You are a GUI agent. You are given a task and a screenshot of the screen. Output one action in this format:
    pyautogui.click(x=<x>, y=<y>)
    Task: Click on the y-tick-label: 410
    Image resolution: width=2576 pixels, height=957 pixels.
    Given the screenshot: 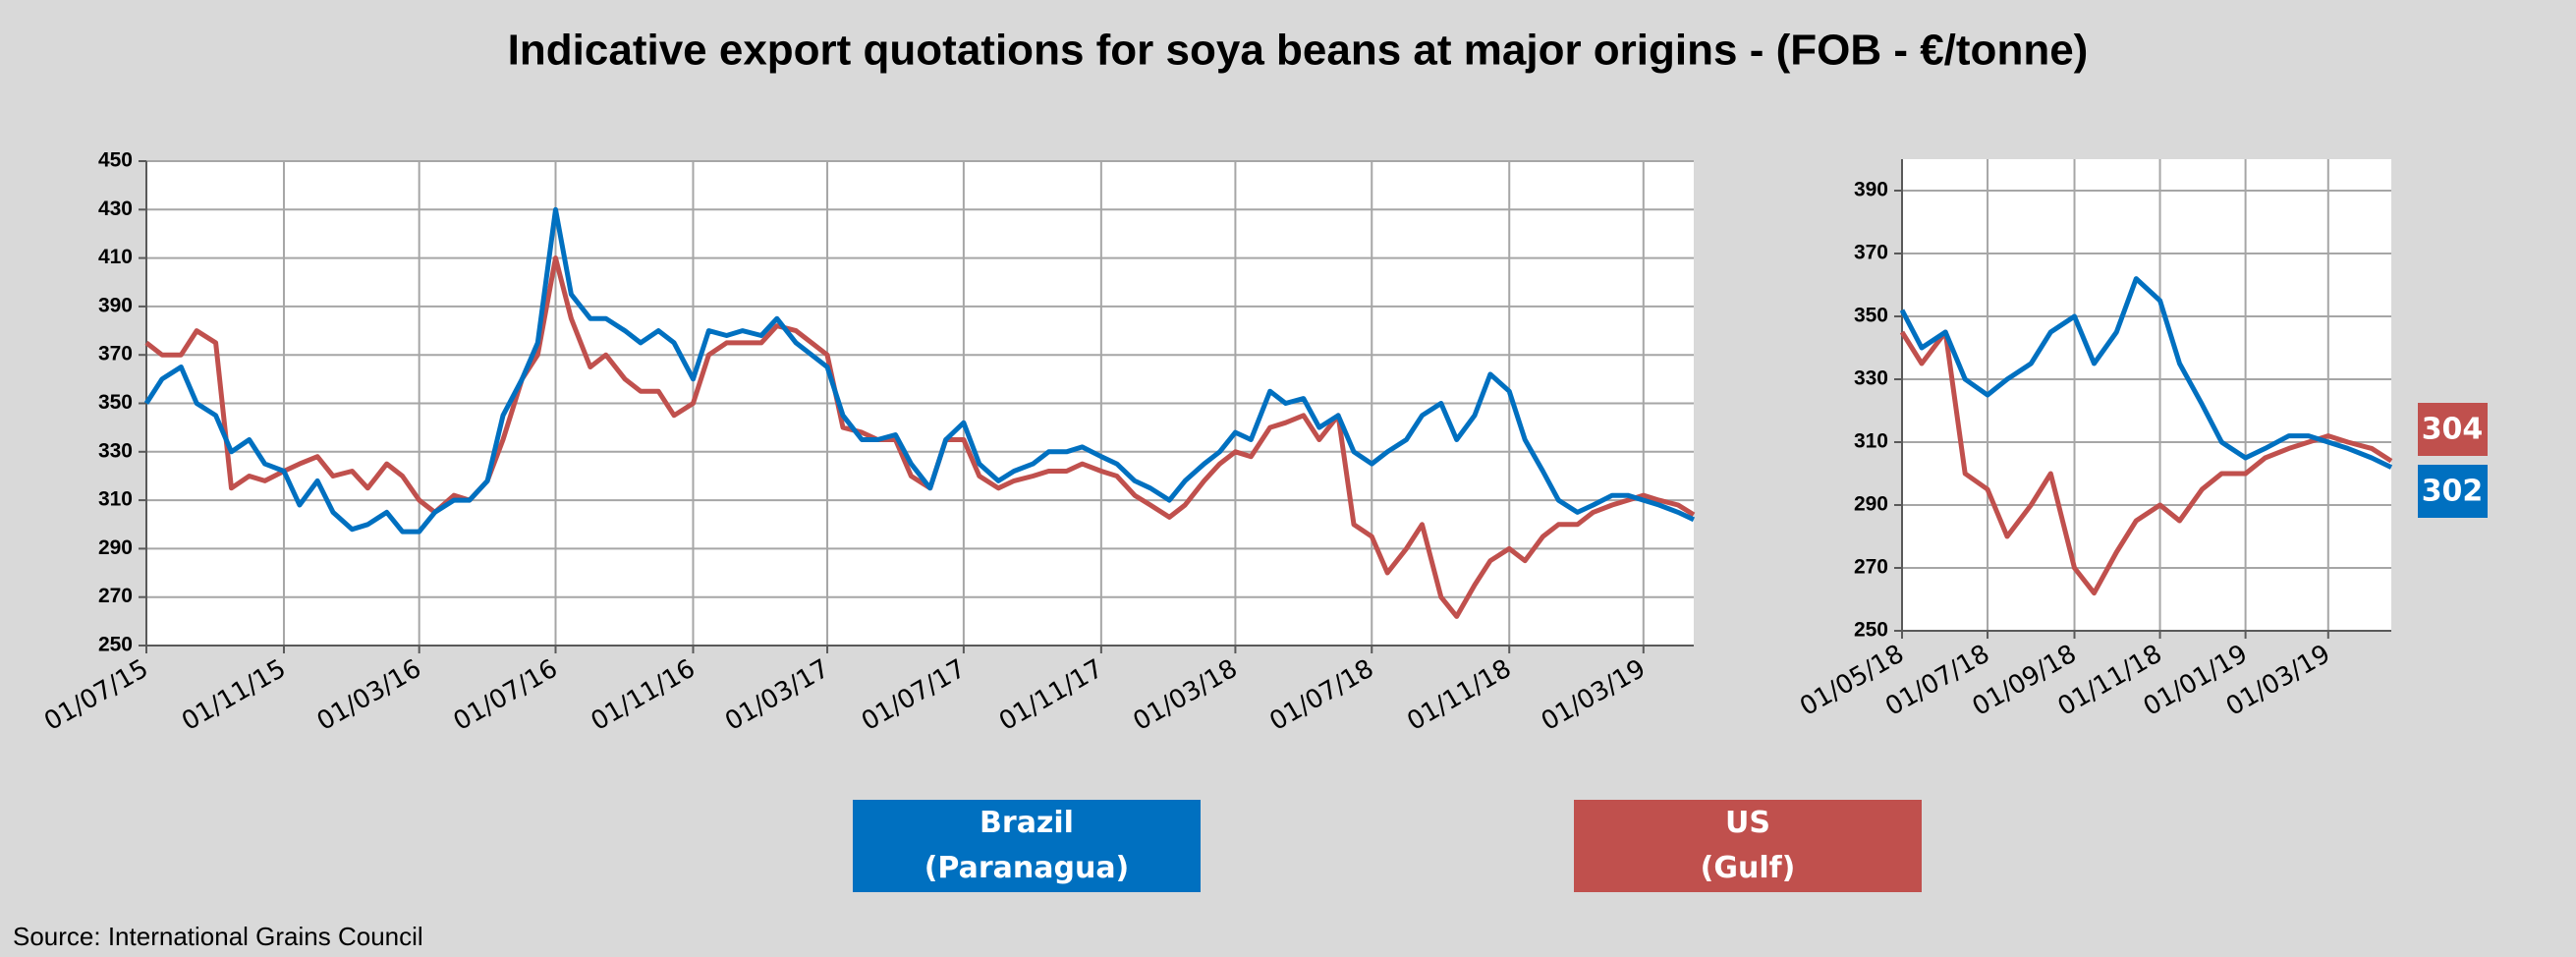 What is the action you would take?
    pyautogui.click(x=115, y=257)
    